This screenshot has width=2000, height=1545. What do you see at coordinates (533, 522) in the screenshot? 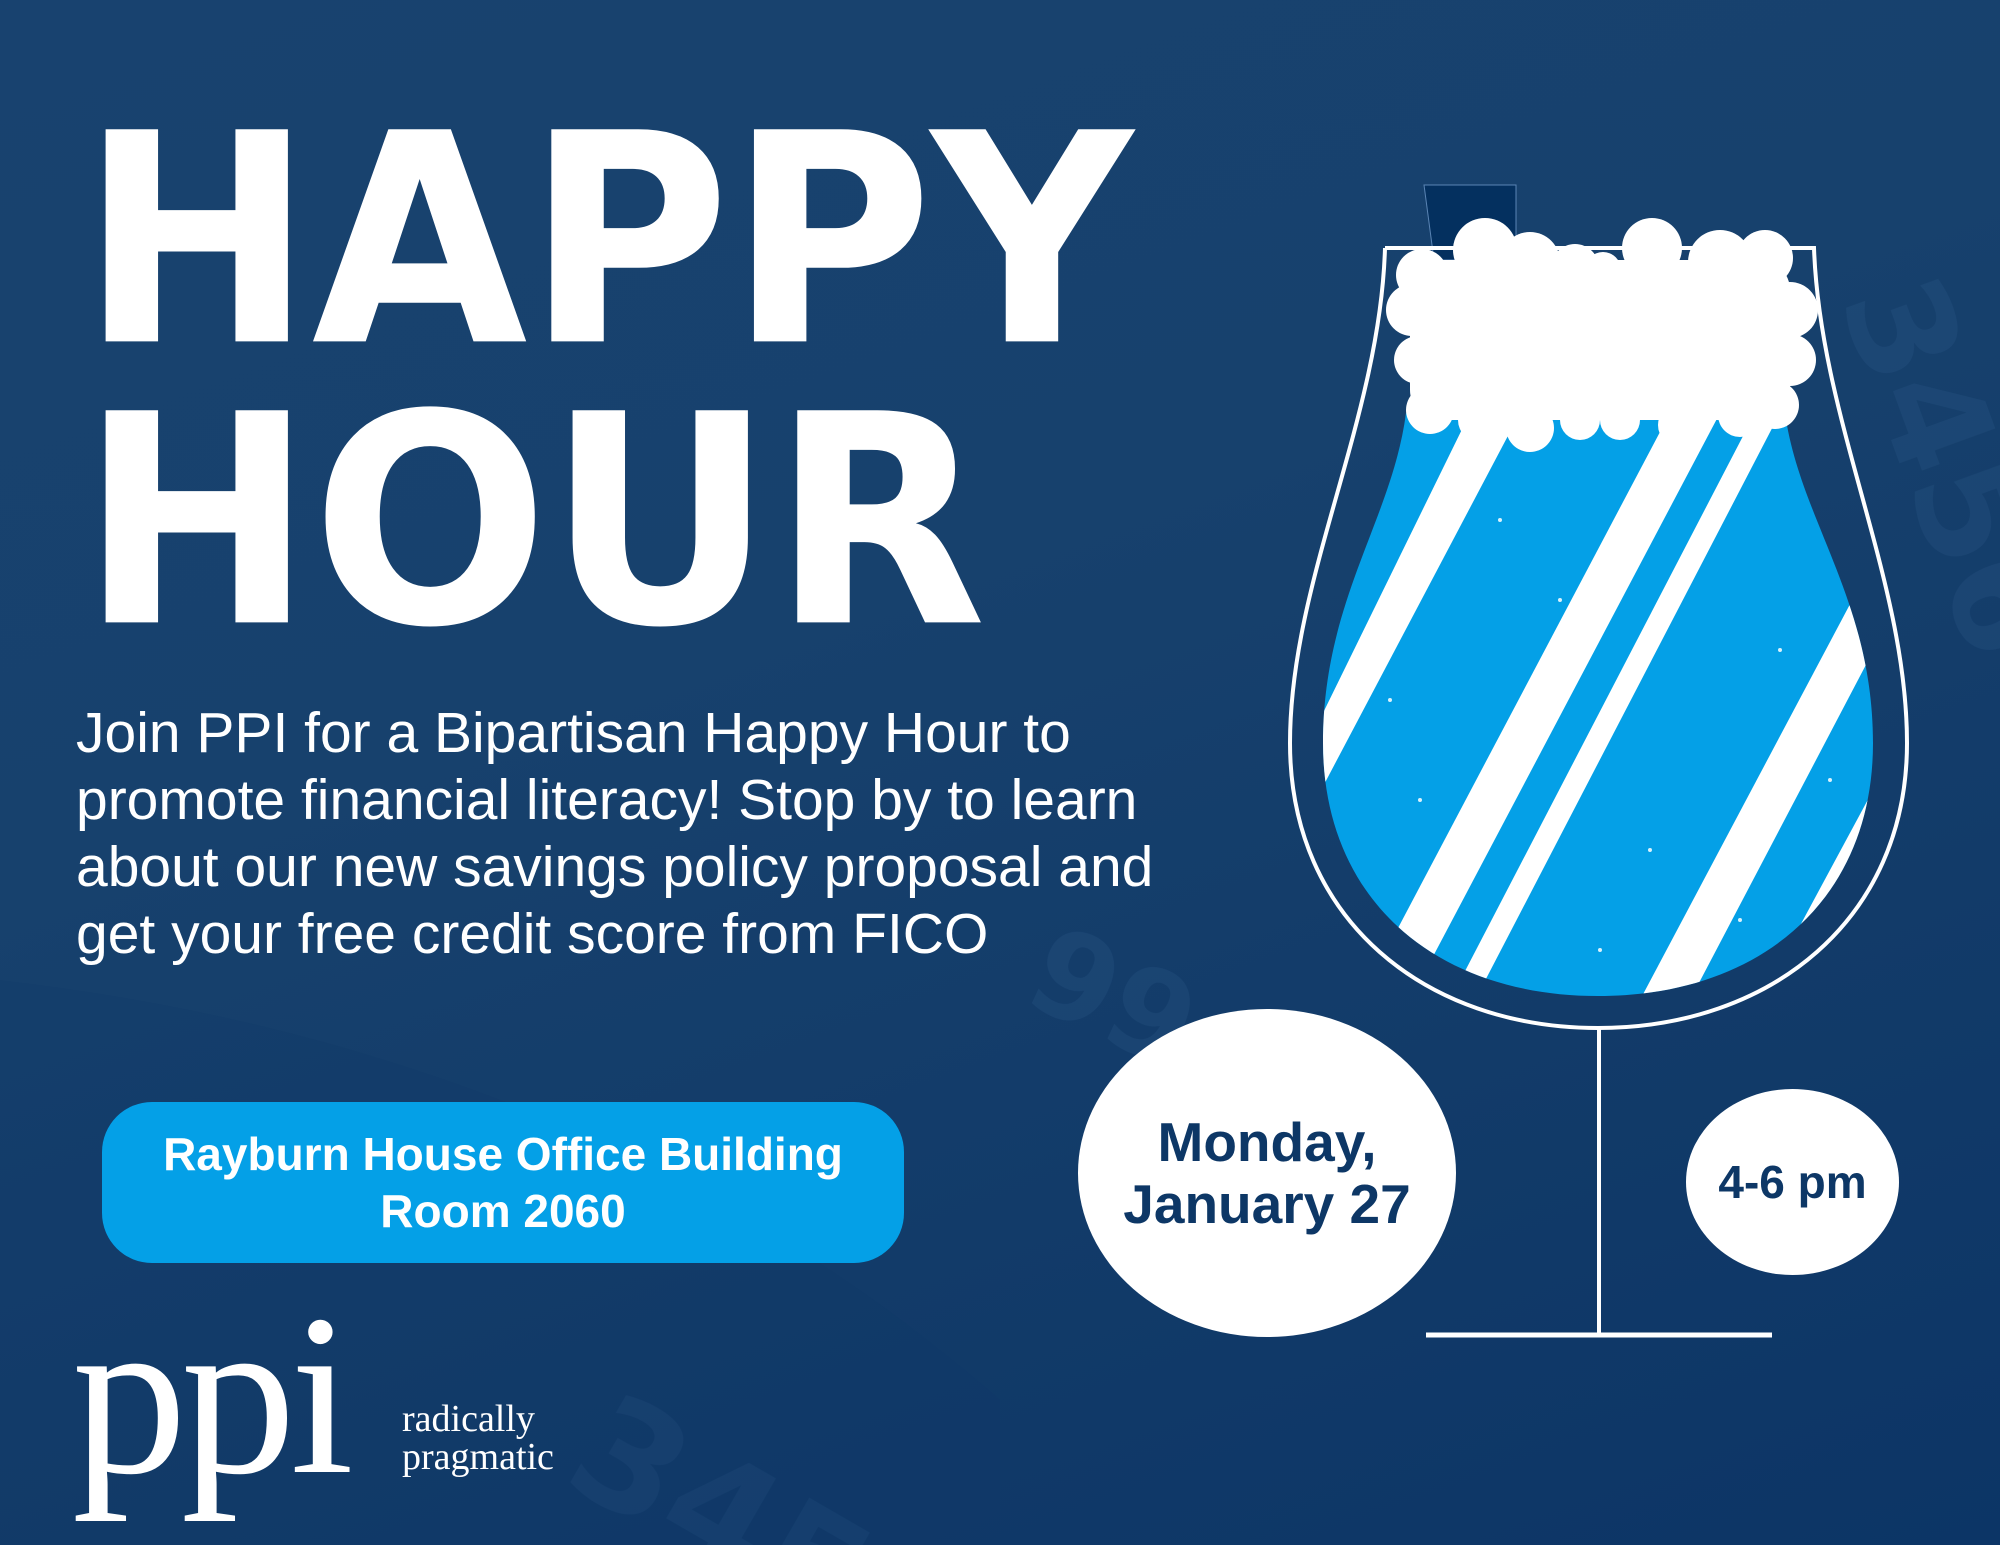
I see `headline-hour: HOUR` at bounding box center [533, 522].